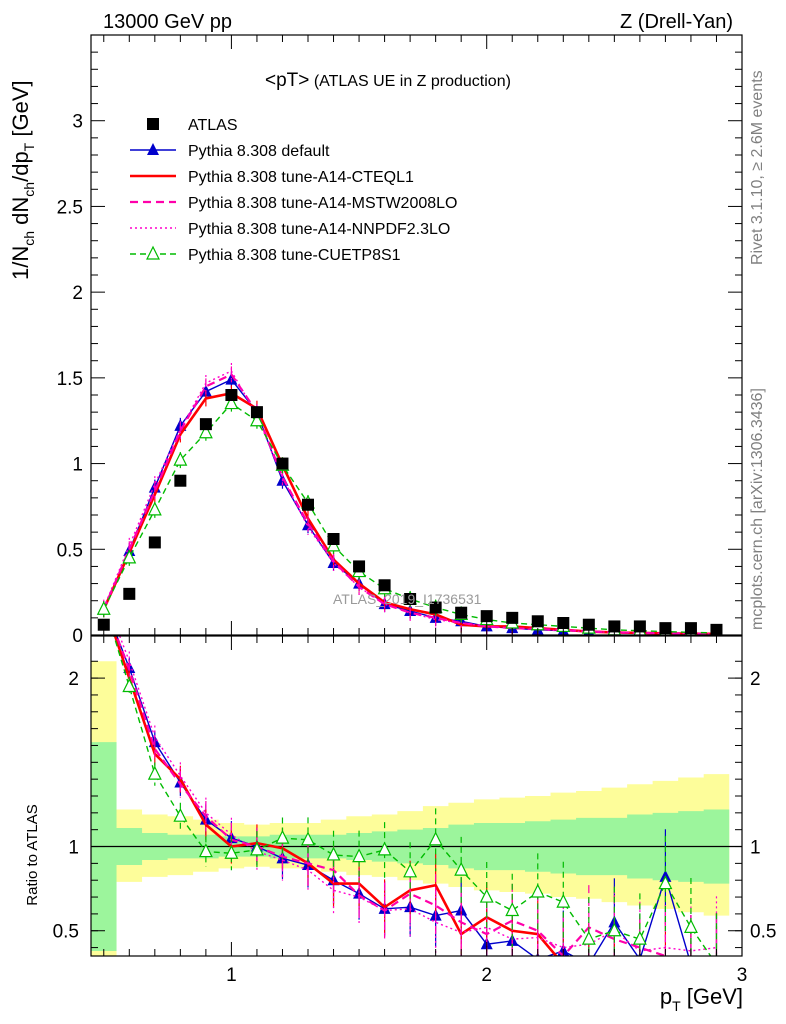 Image resolution: width=786 pixels, height=1024 pixels. I want to click on ytick-label: 0.5, so click(70, 550).